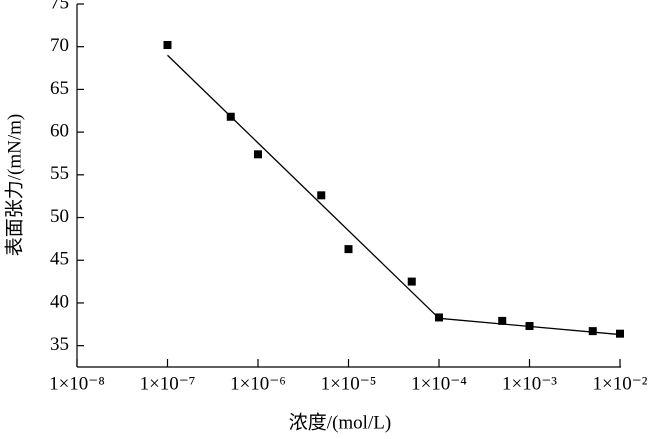 The width and height of the screenshot is (669, 439). What do you see at coordinates (59, 6) in the screenshot?
I see `y-tick-label: 75` at bounding box center [59, 6].